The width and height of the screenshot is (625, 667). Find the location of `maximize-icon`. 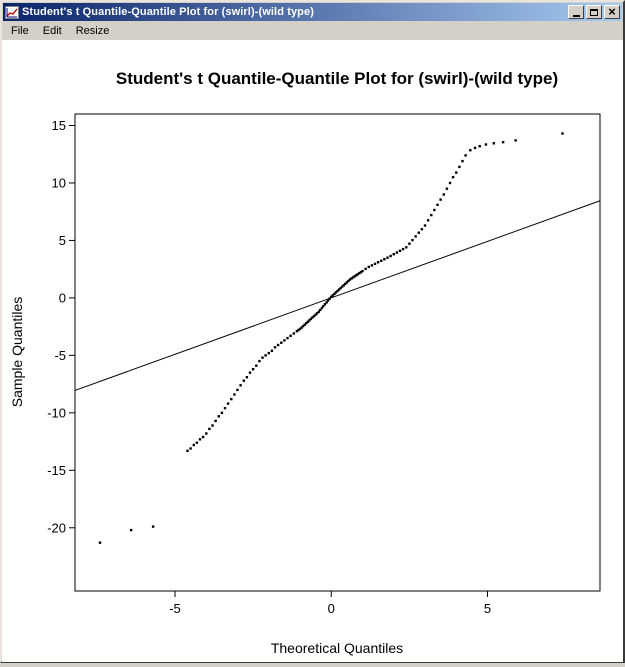

maximize-icon is located at coordinates (594, 12).